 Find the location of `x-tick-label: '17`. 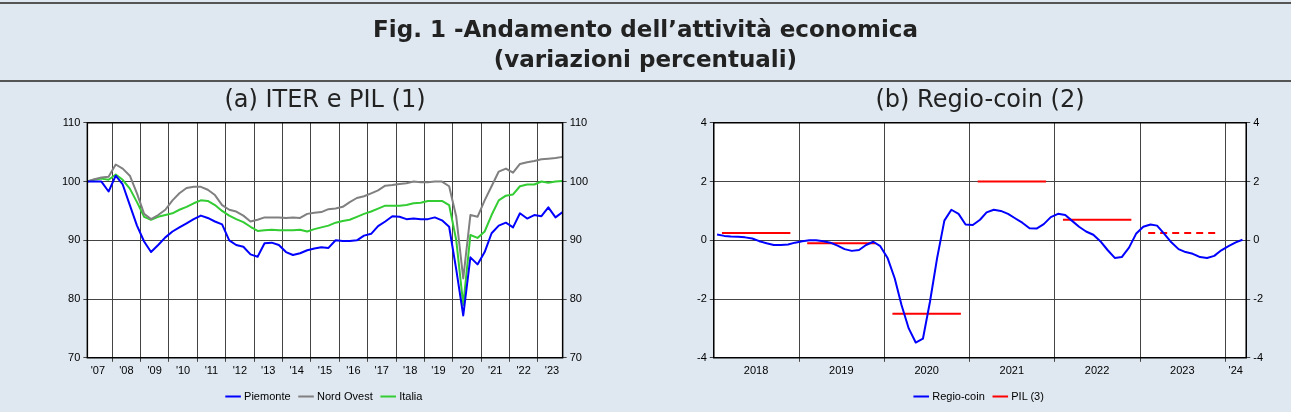

x-tick-label: '17 is located at coordinates (381, 370).